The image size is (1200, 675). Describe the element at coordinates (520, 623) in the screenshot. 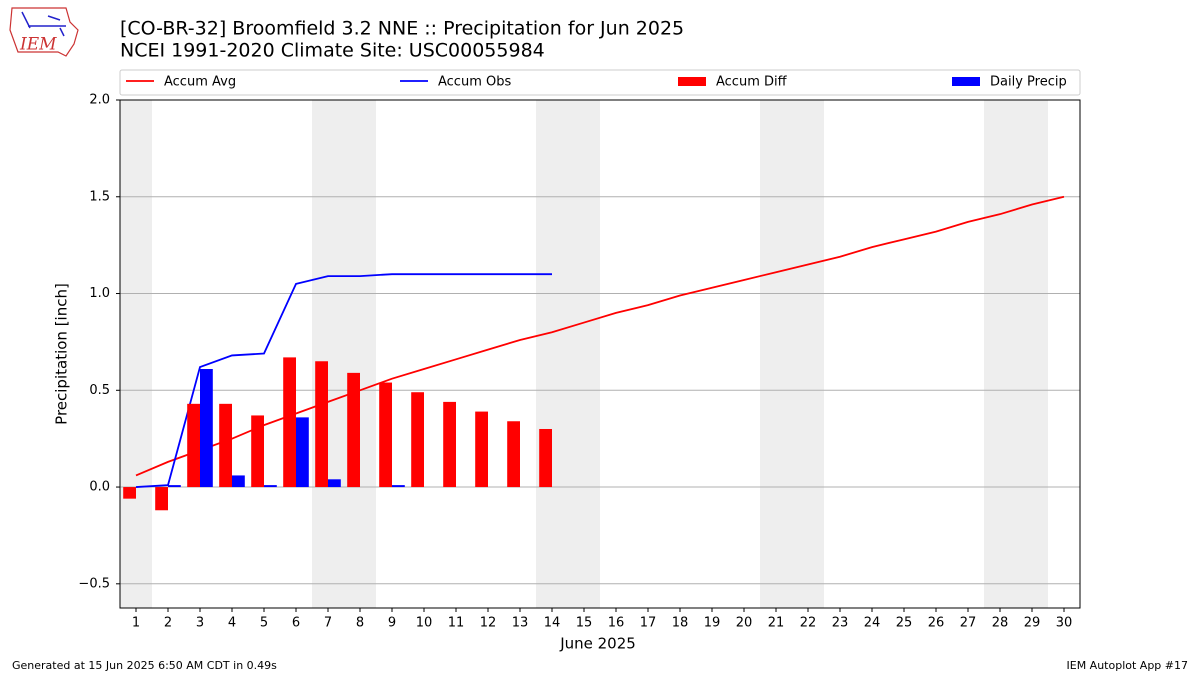

I see `x-tick-label: 13` at that location.